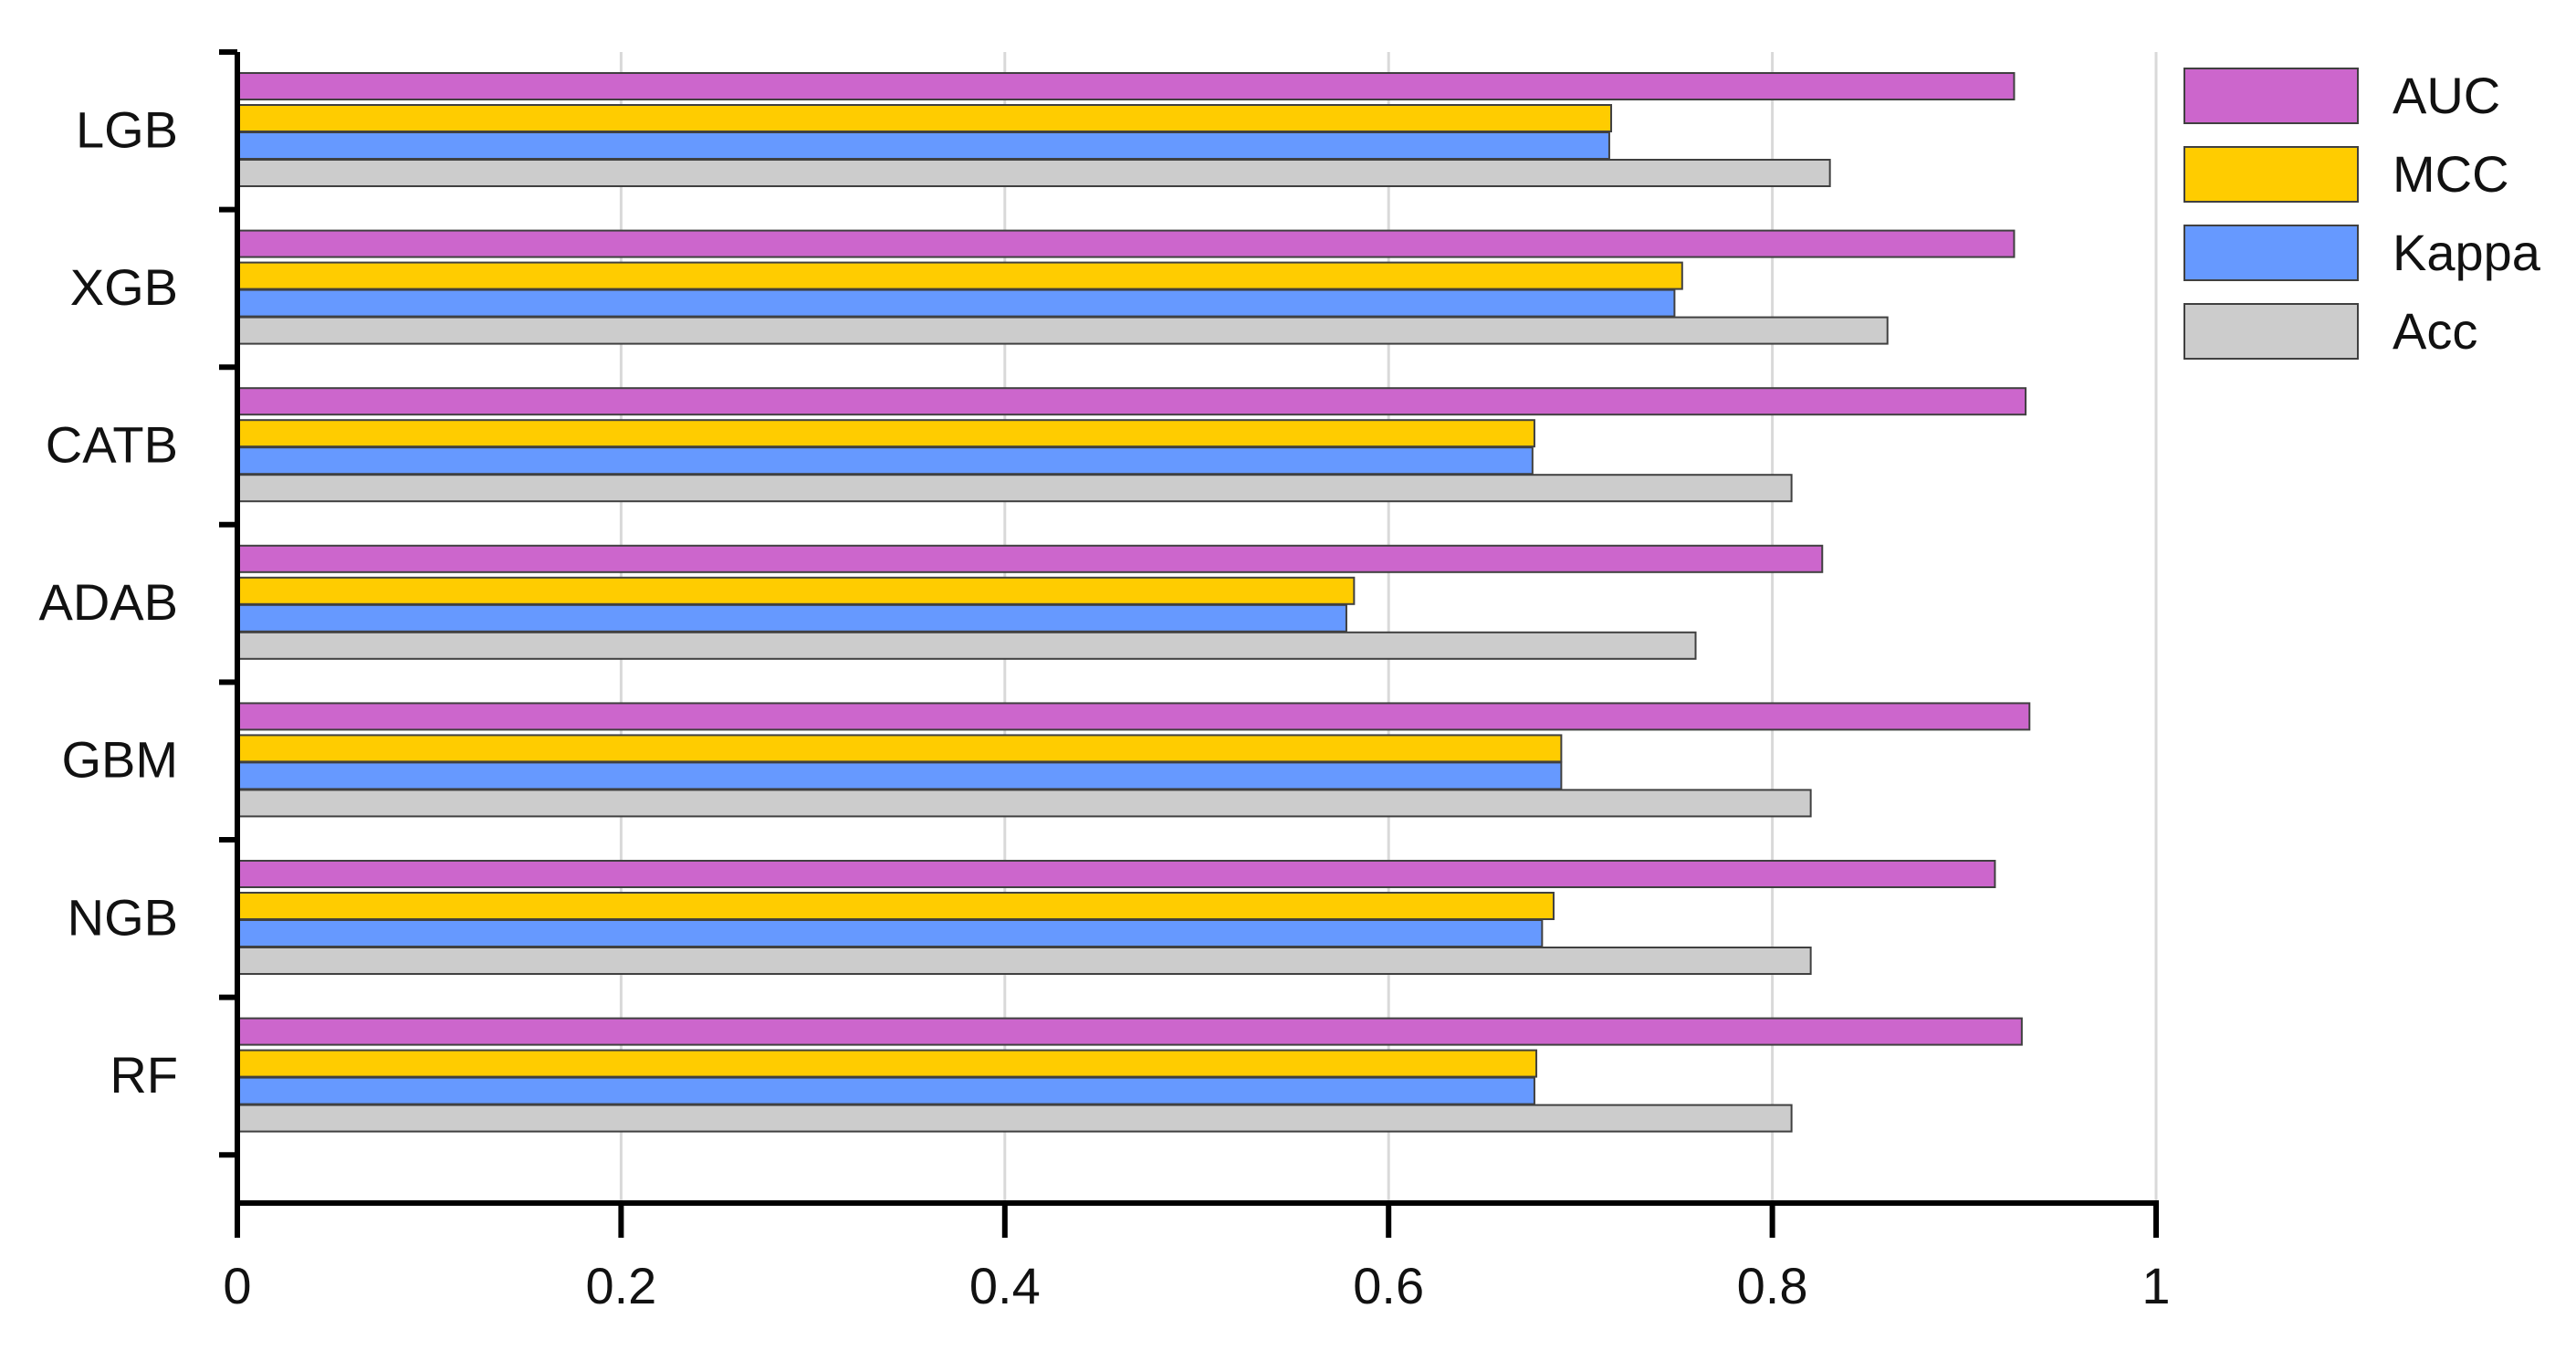 This screenshot has height=1371, width=2576. I want to click on legend-label: Acc, so click(2435, 331).